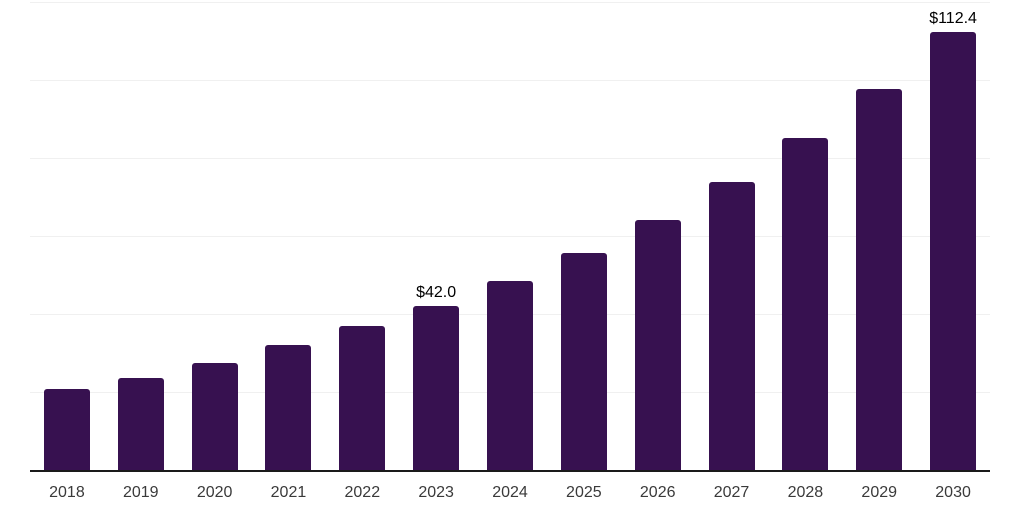 The image size is (1024, 512). What do you see at coordinates (583, 361) in the screenshot?
I see `bar-2025` at bounding box center [583, 361].